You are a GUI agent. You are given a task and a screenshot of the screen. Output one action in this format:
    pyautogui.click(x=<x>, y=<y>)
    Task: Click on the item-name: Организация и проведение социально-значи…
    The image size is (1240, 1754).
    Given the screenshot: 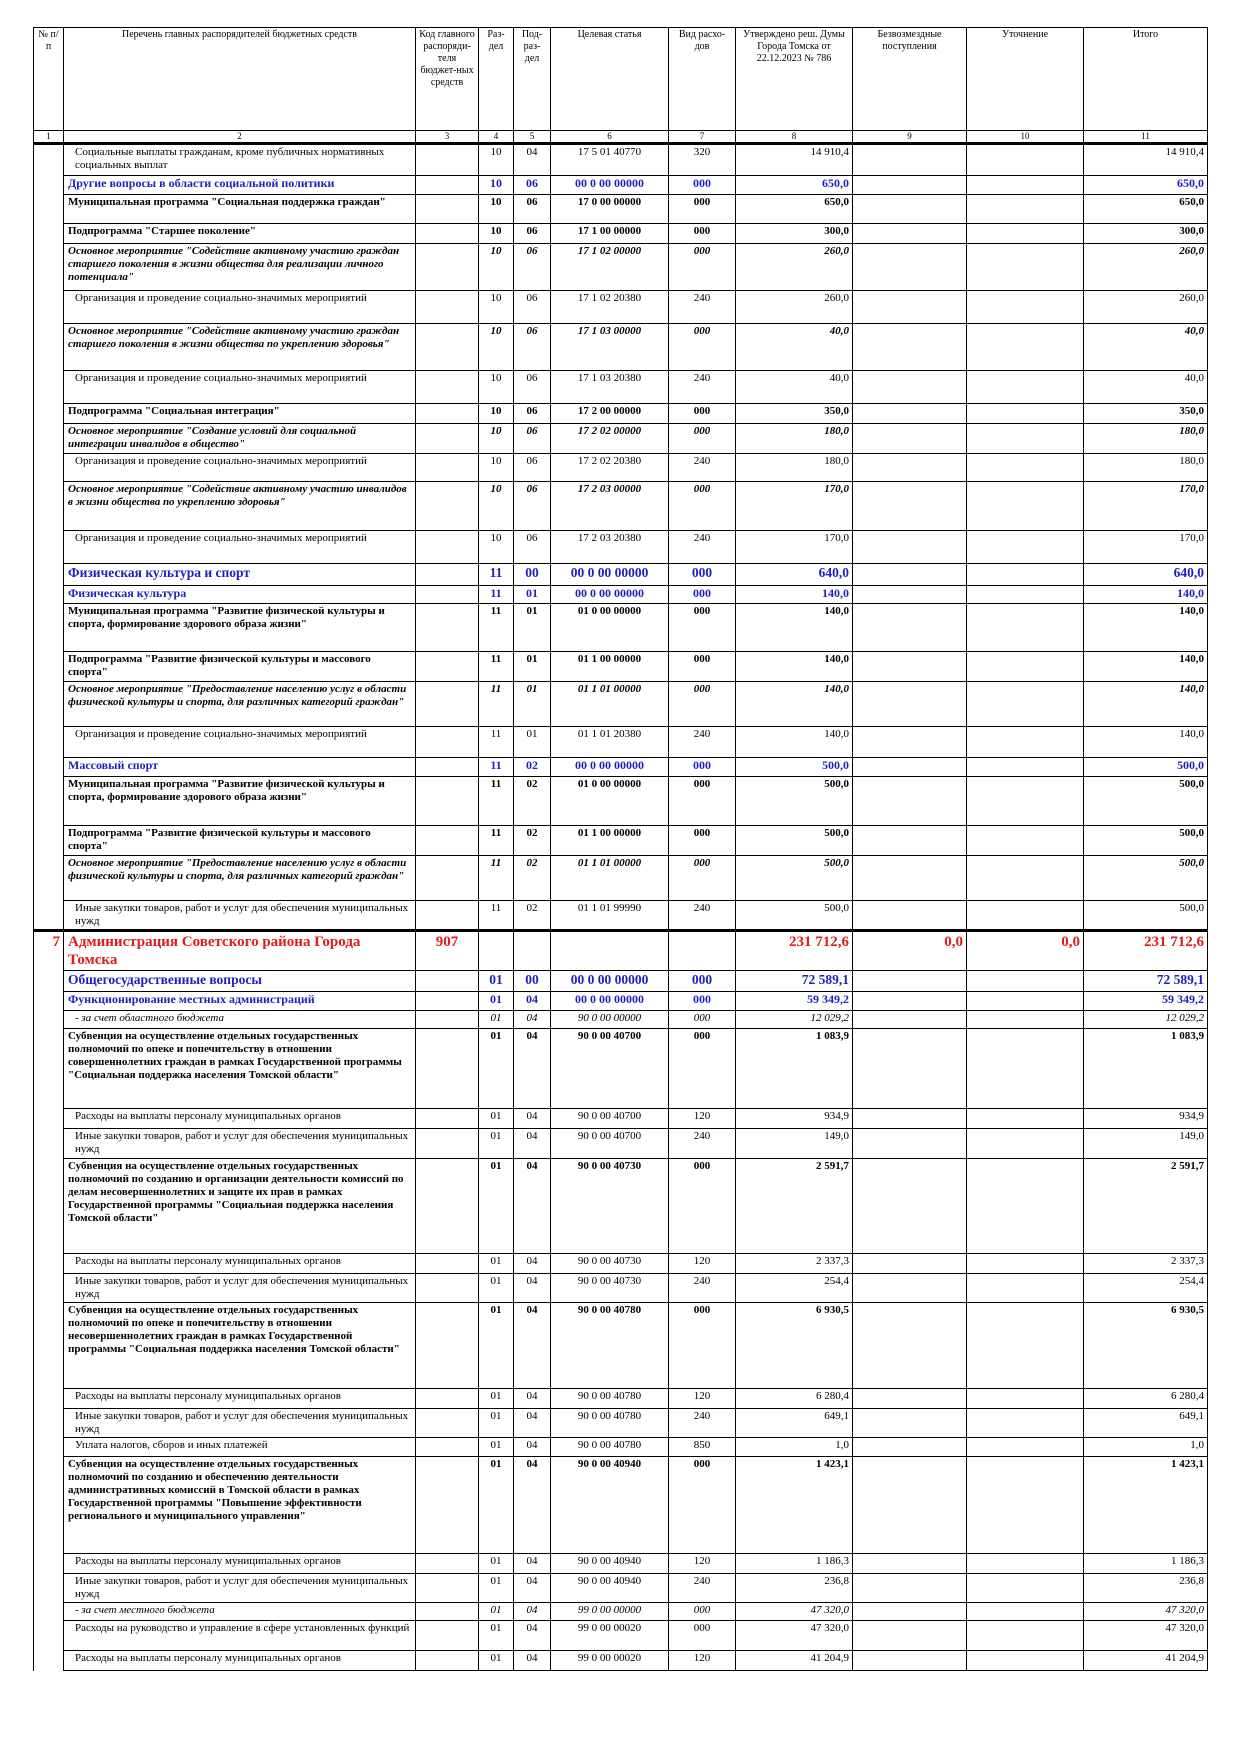 What is the action you would take?
    pyautogui.click(x=239, y=742)
    